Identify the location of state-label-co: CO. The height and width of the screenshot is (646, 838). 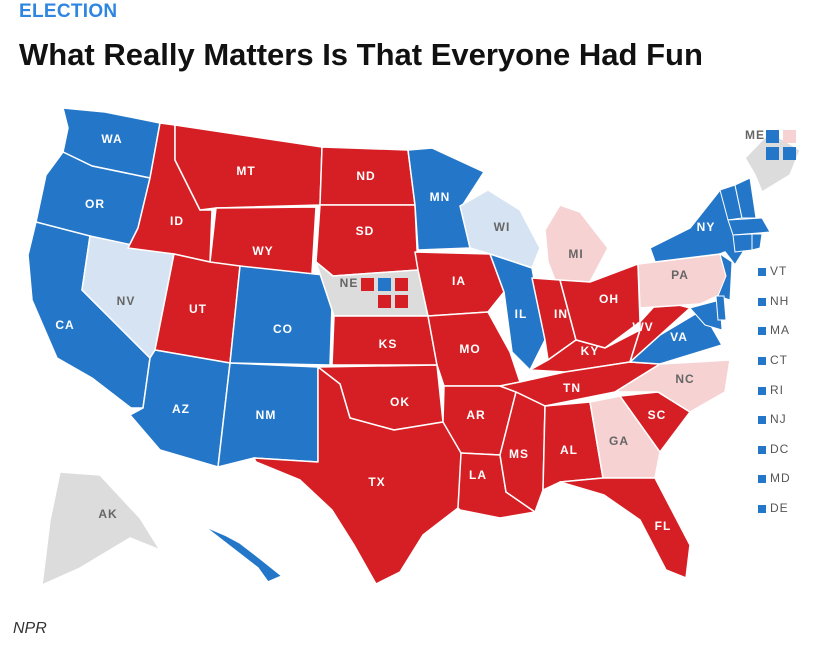
(283, 329).